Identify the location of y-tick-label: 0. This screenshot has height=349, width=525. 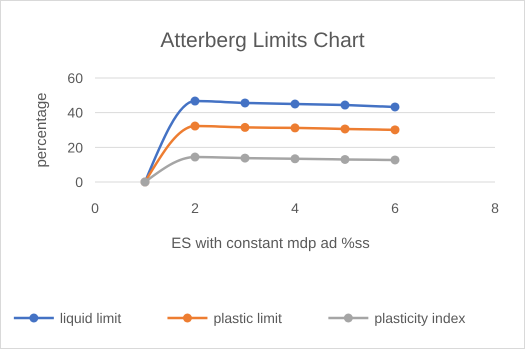
(79, 182).